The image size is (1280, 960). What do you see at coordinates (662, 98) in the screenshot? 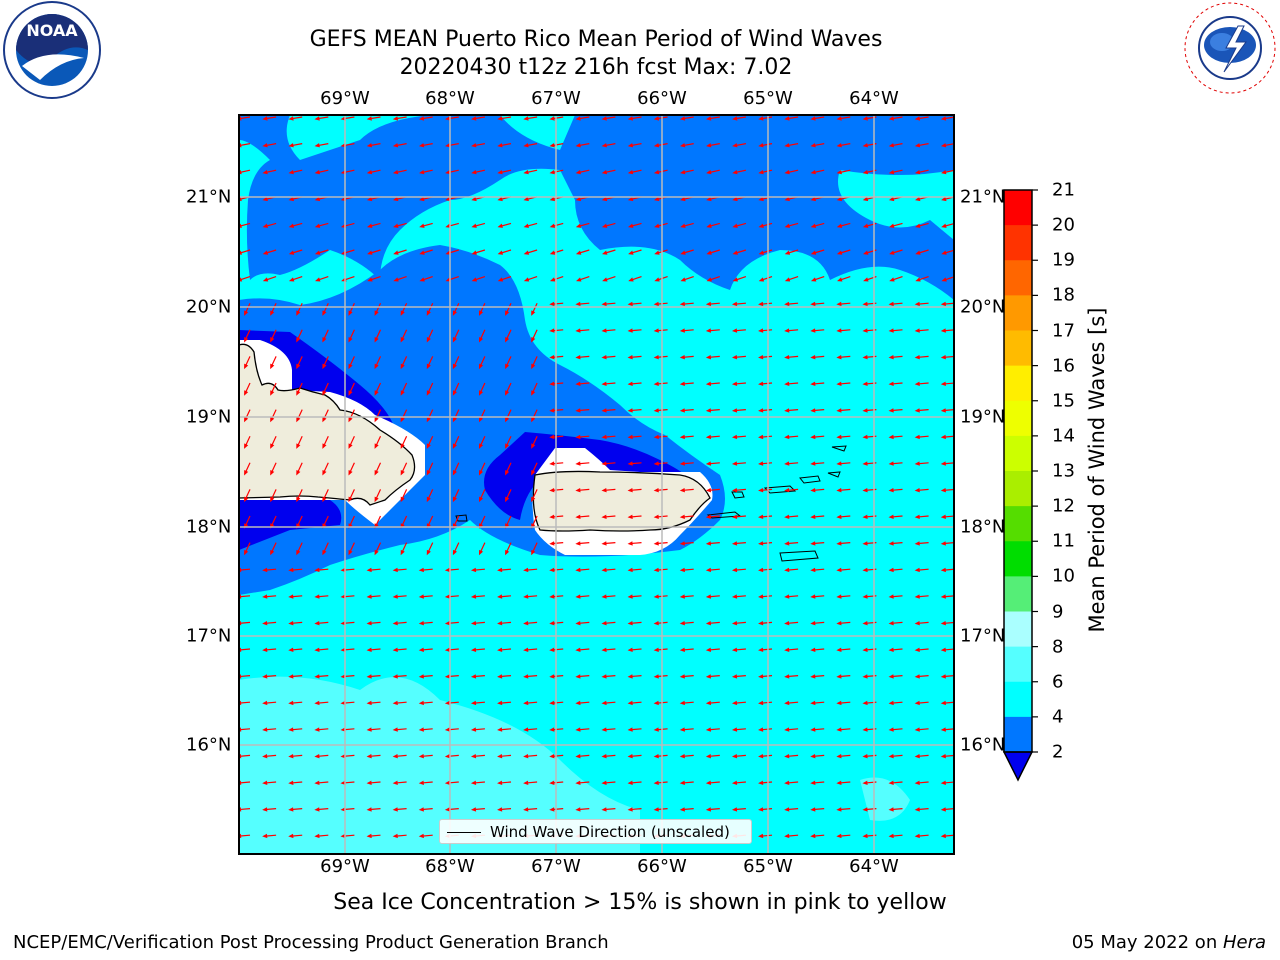
I see `lon-label-top: 66°W` at bounding box center [662, 98].